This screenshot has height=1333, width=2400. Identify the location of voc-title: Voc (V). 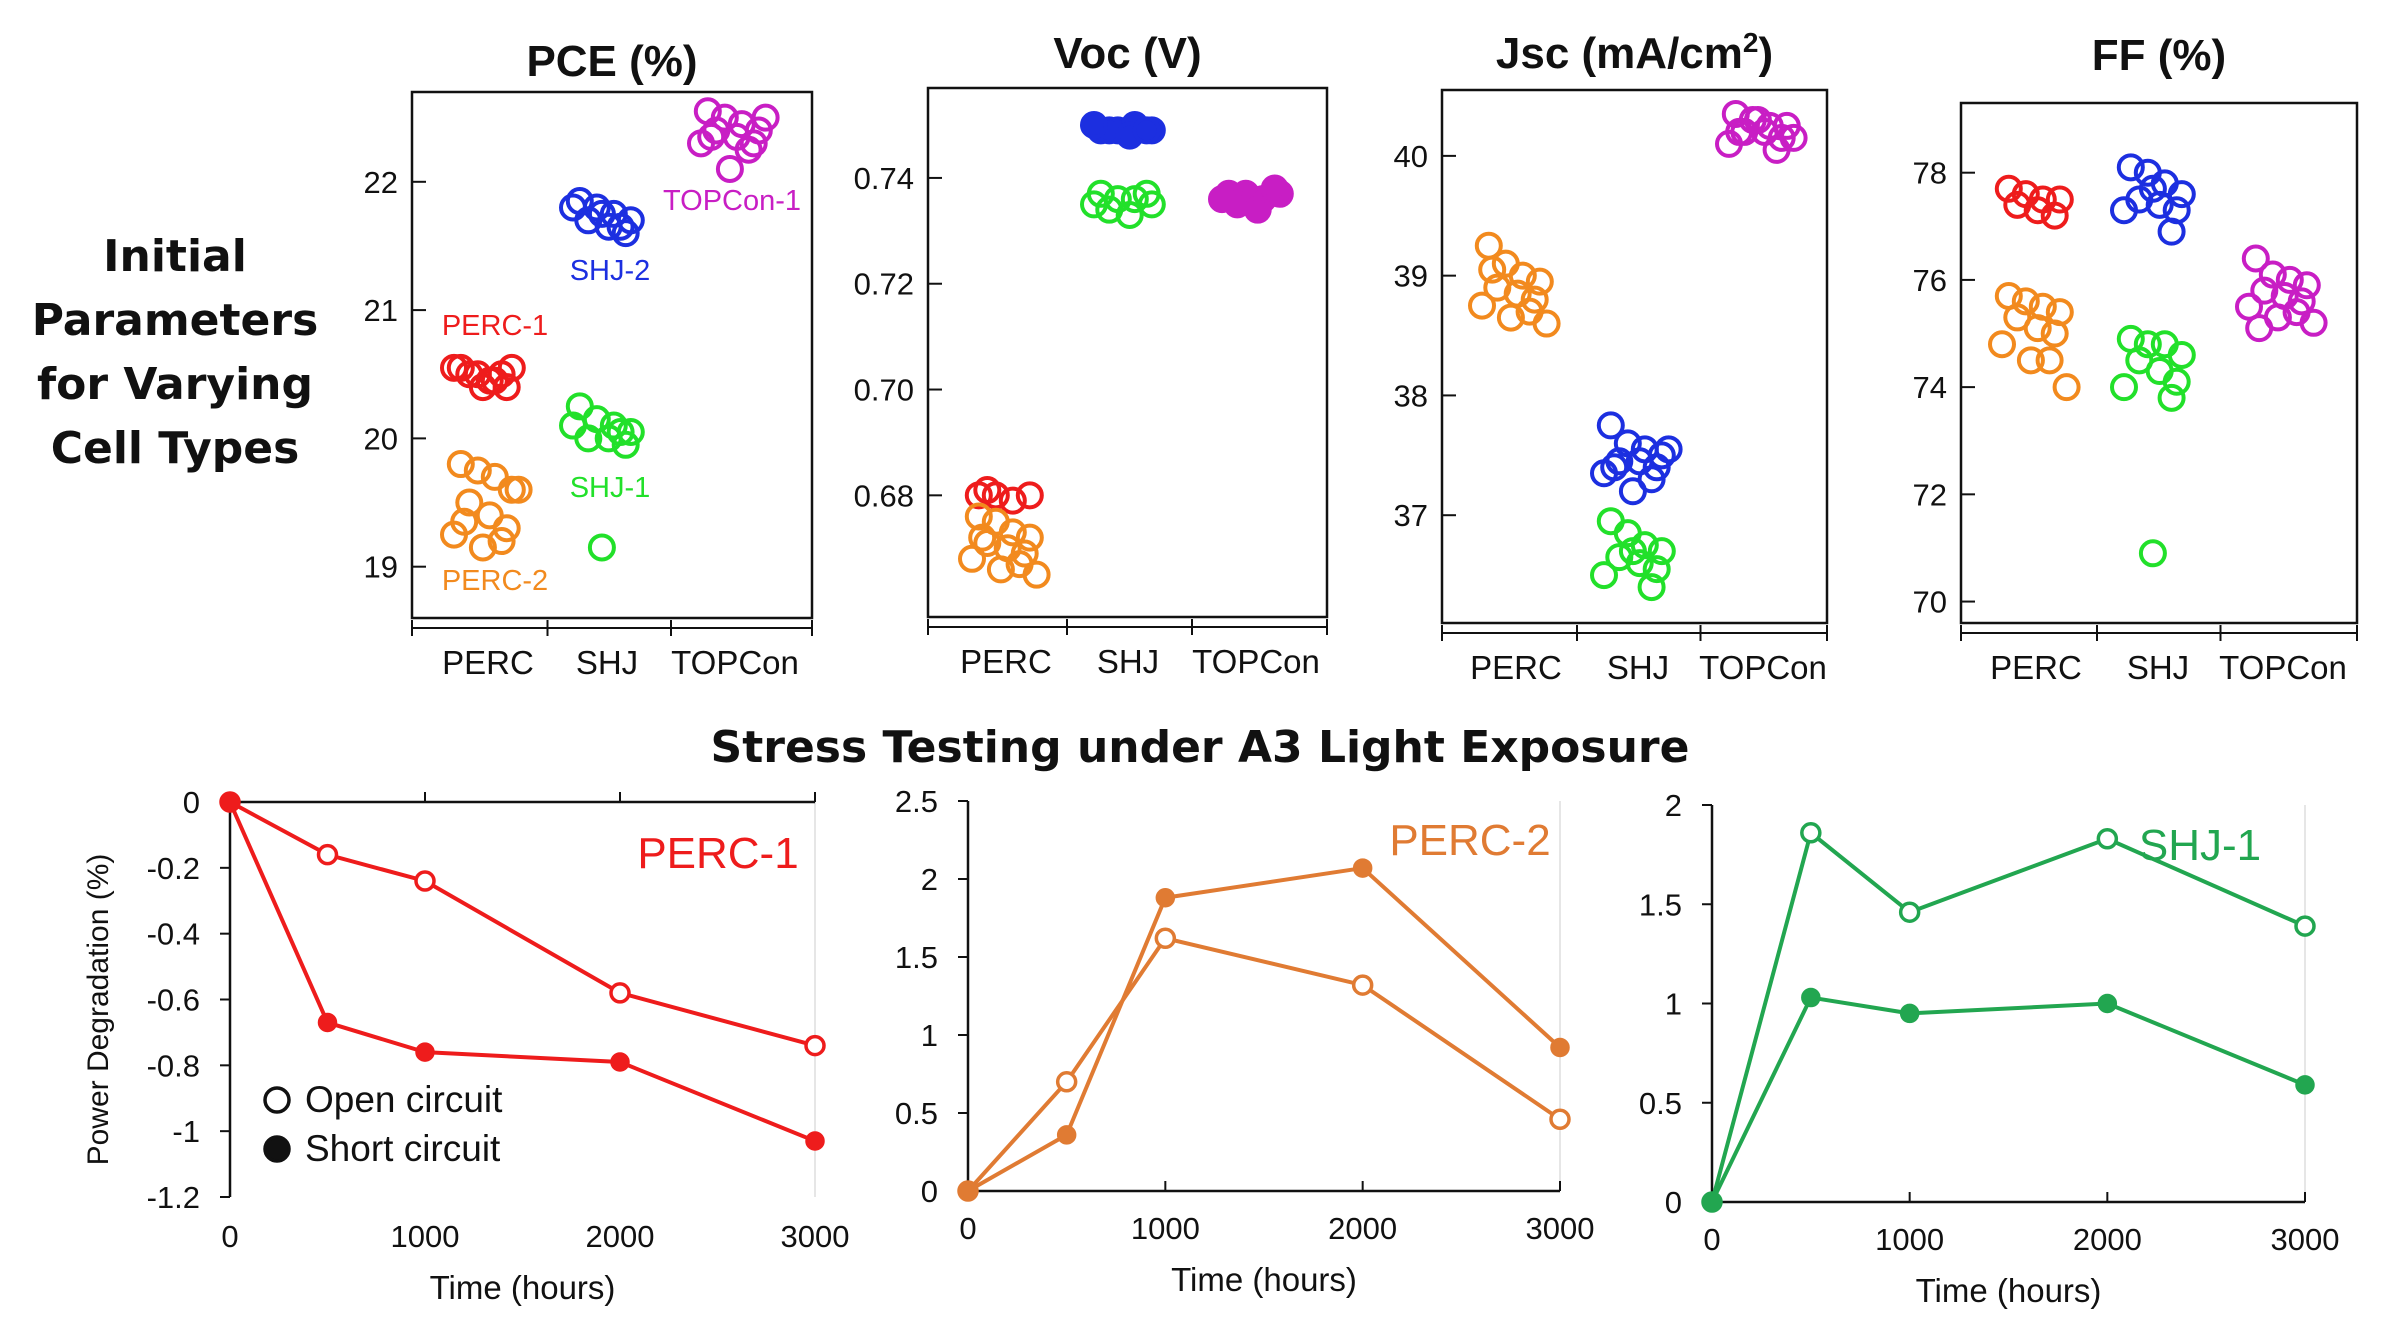
(1127, 53).